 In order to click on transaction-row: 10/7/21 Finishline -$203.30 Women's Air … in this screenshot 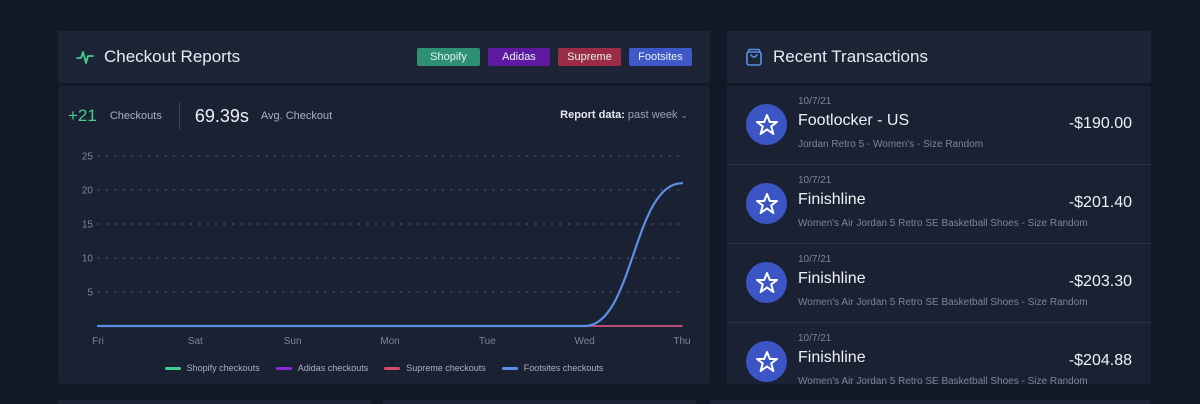, I will do `click(939, 283)`.